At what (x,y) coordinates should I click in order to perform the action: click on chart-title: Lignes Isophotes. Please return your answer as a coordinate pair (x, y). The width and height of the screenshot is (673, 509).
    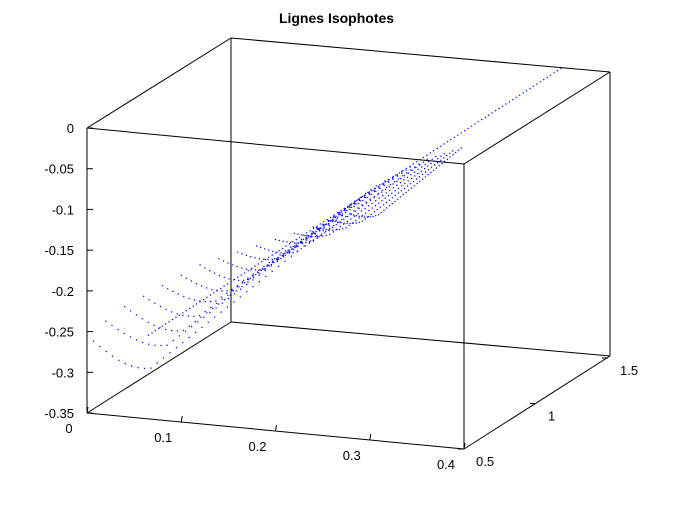
    Looking at the image, I should click on (336, 18).